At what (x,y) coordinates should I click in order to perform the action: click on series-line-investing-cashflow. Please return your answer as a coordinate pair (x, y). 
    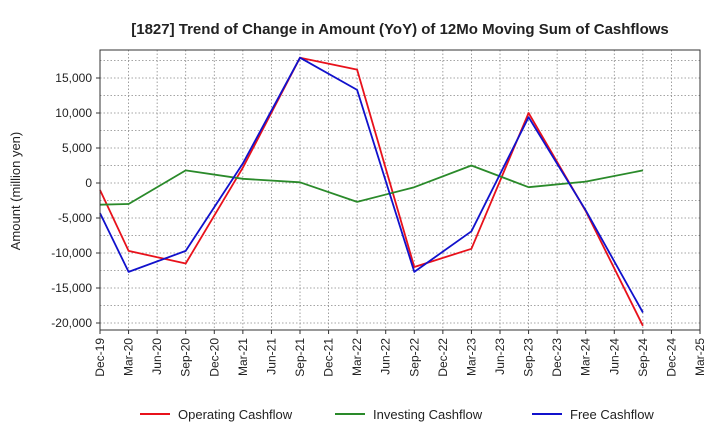
    Looking at the image, I should click on (371, 185).